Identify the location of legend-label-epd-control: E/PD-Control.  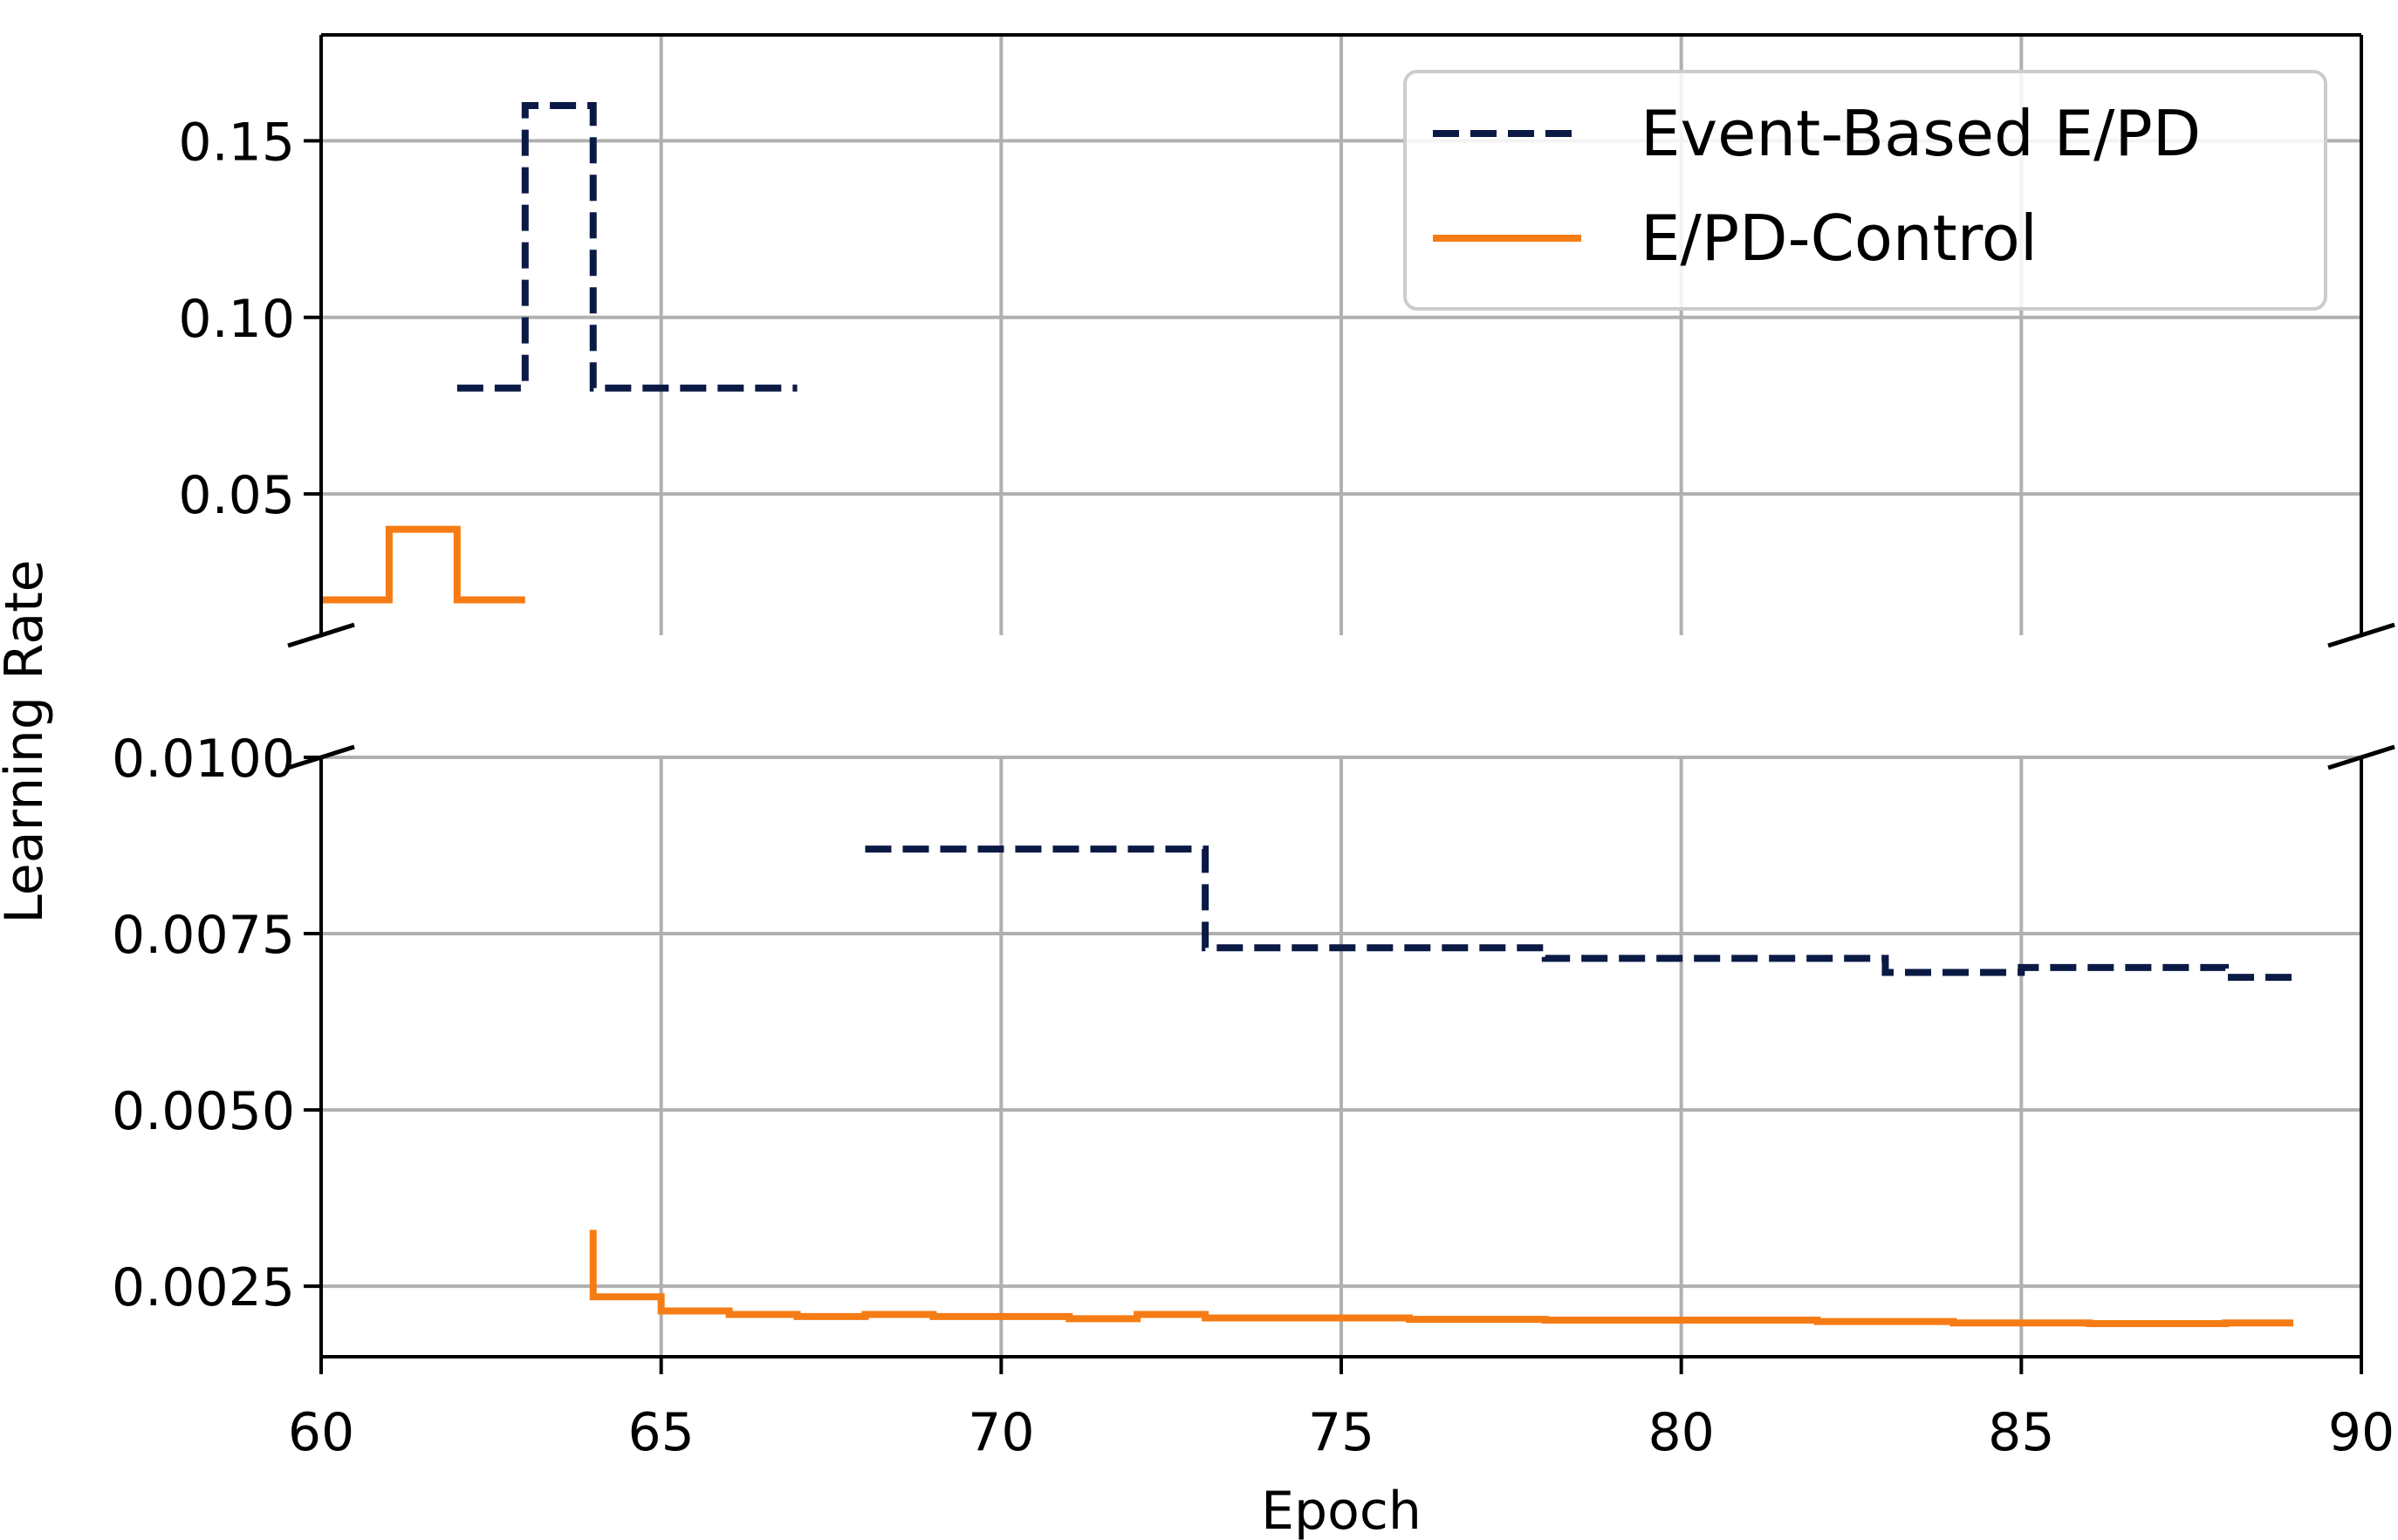
(1840, 238).